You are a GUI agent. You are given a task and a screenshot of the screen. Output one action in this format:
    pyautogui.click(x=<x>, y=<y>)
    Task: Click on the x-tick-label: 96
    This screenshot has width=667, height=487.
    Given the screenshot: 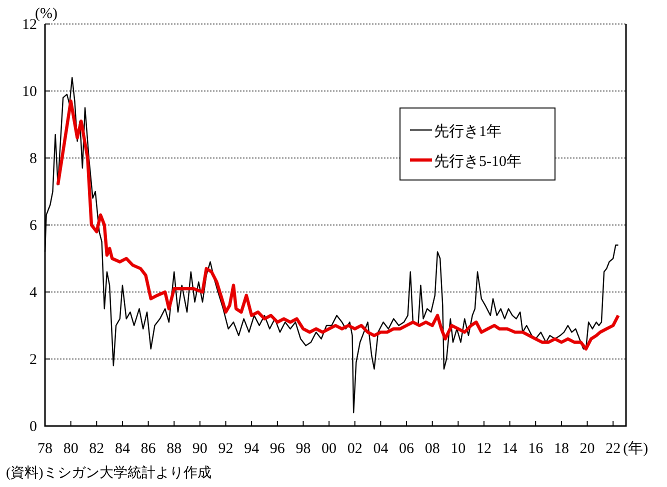 What is the action you would take?
    pyautogui.click(x=278, y=449)
    